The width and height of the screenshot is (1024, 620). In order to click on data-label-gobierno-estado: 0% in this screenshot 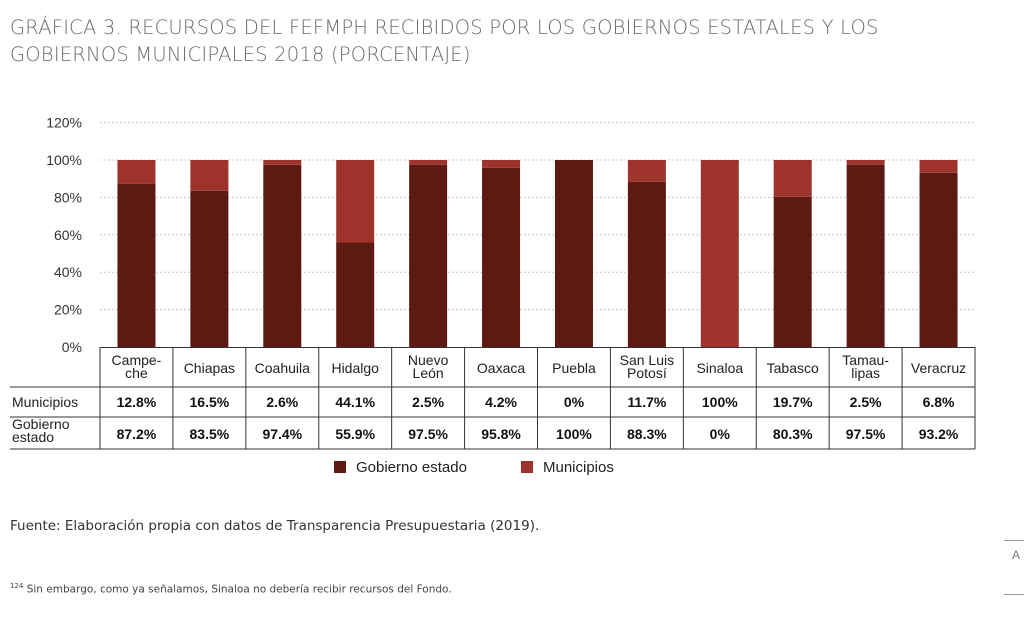, I will do `click(720, 434)`.